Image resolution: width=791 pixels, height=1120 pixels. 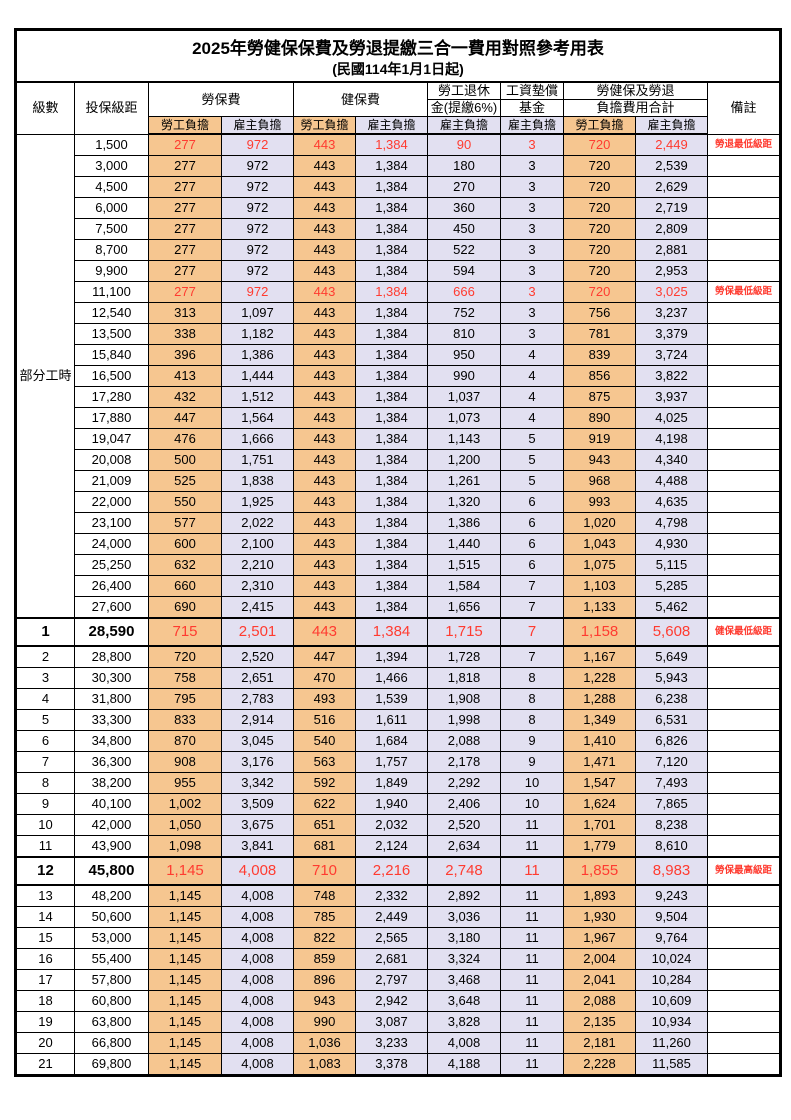 What do you see at coordinates (45, 1043) in the screenshot?
I see `level-cell: 20` at bounding box center [45, 1043].